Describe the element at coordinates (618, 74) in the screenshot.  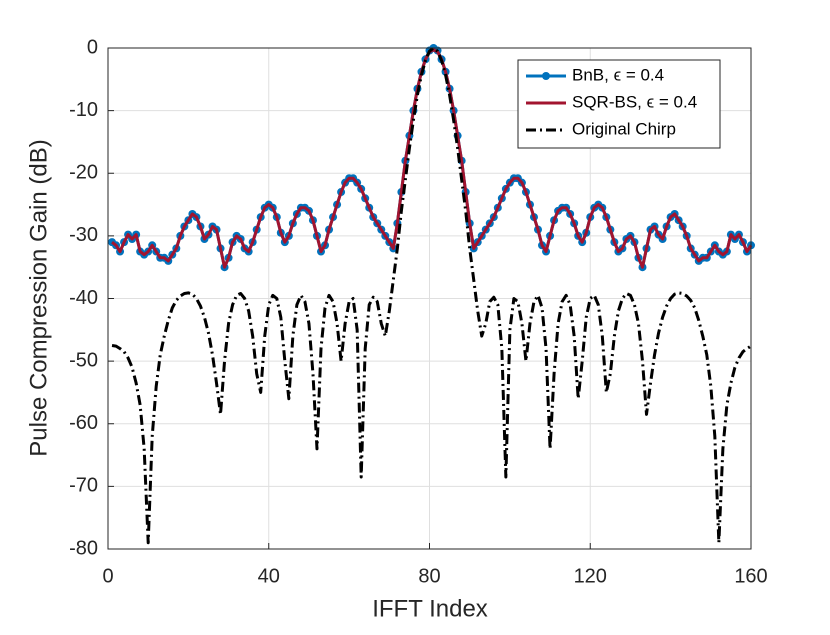
I see `legend-label: BnB, ϵ = 0.4` at that location.